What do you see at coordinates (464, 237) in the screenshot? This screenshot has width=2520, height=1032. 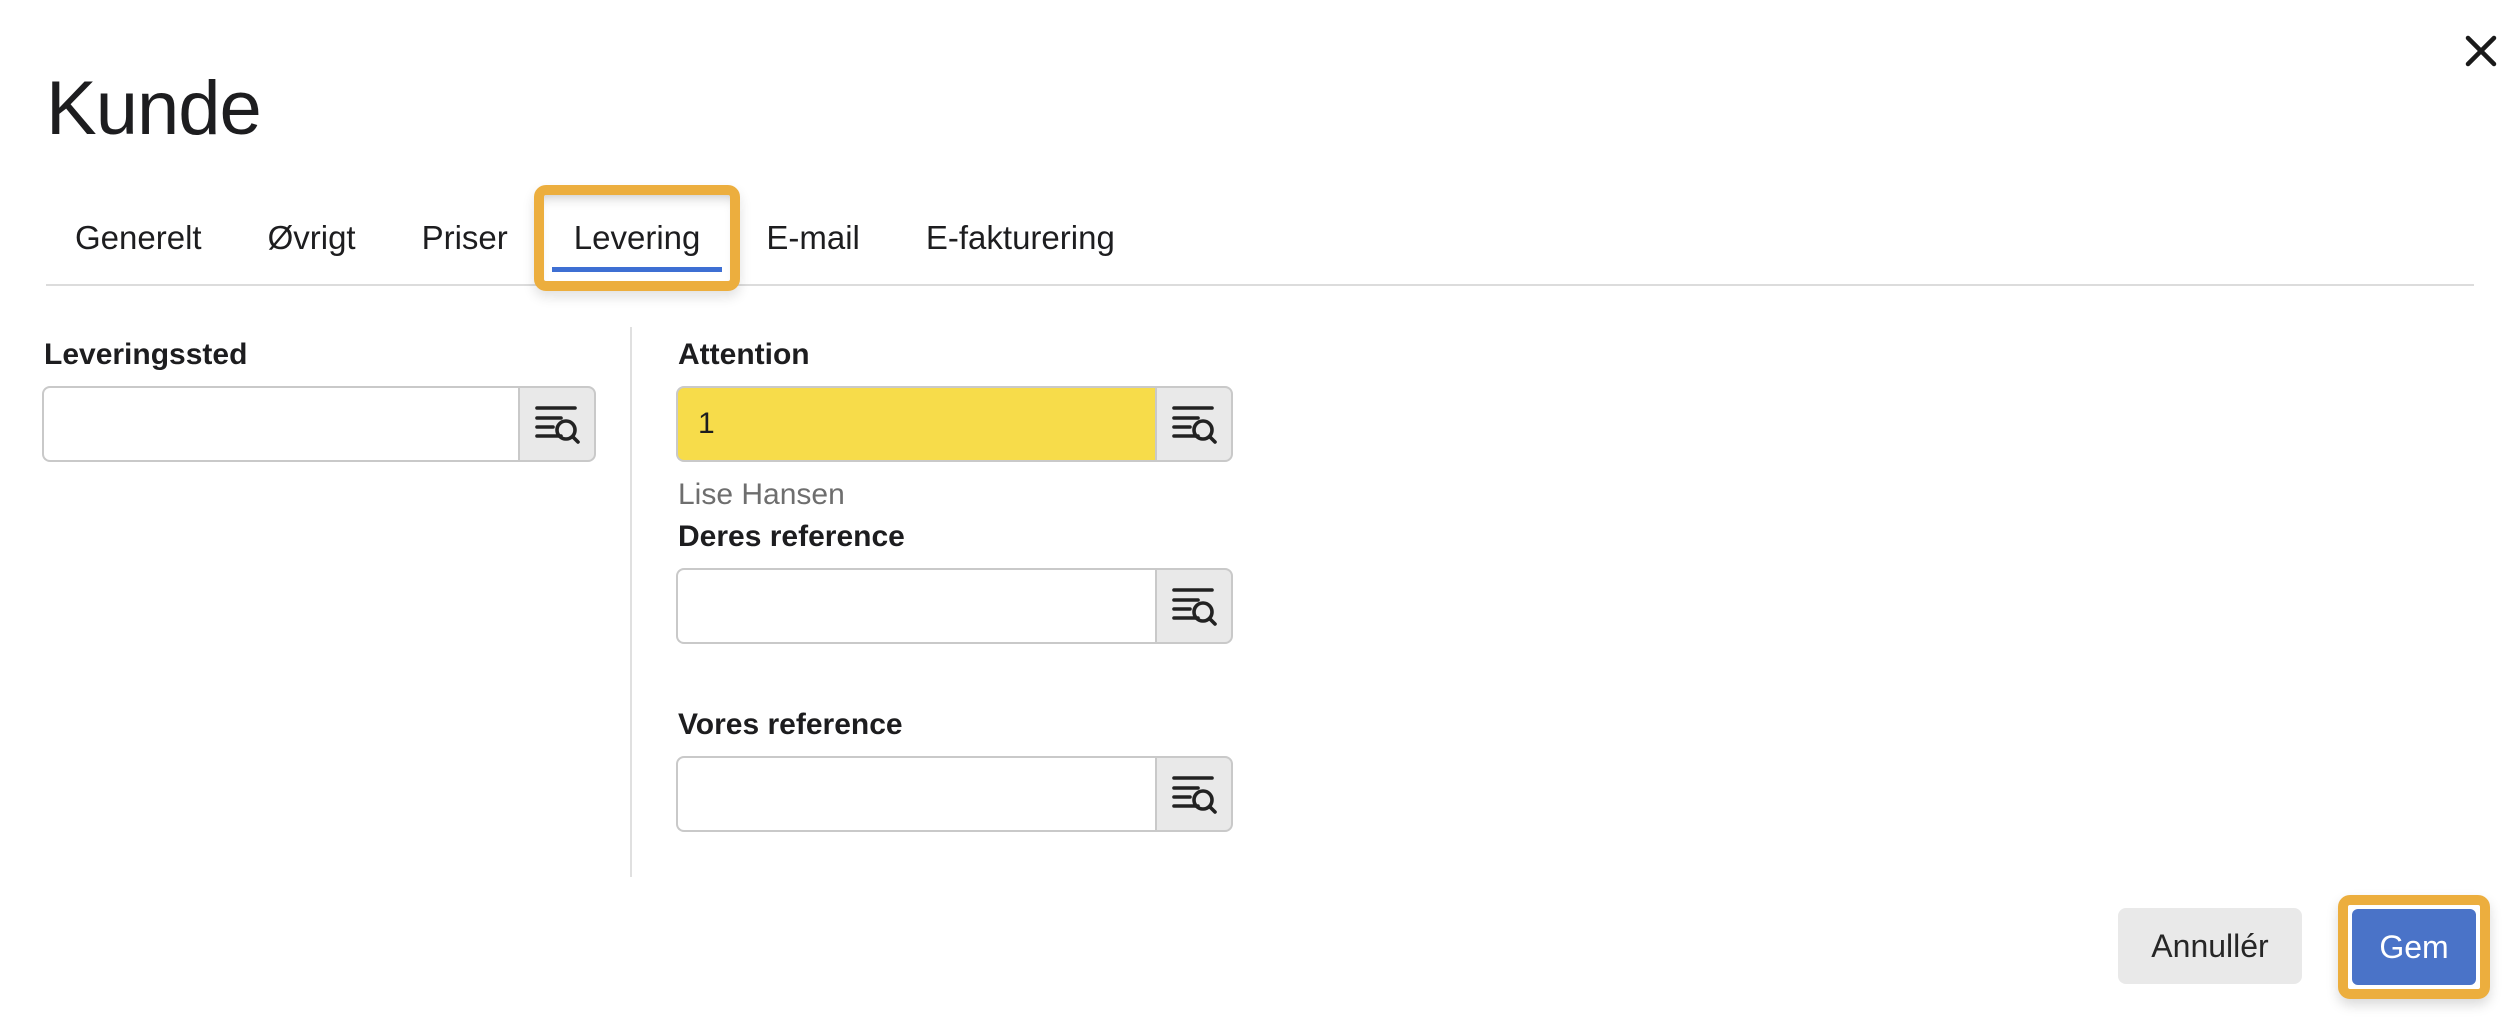 I see `tab-priser: Priser` at bounding box center [464, 237].